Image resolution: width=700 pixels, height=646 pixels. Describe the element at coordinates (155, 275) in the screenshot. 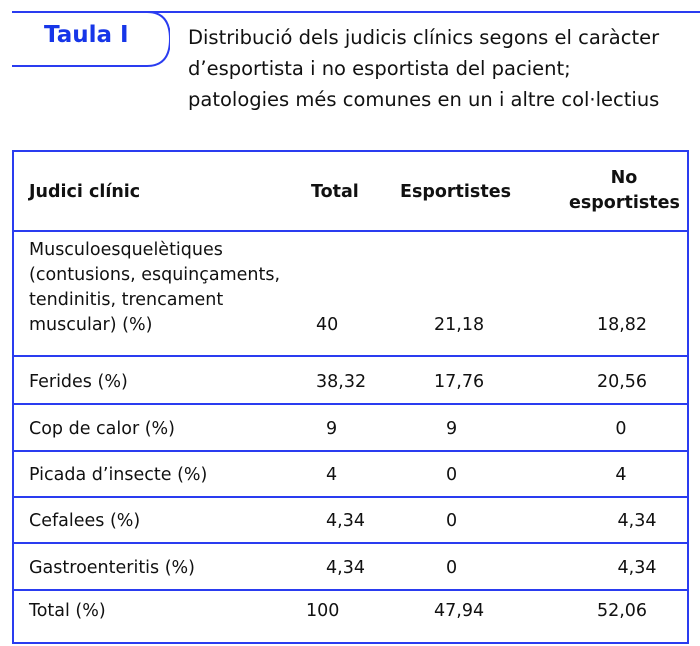

I see `label-line: (contusions, esquinçaments,` at that location.